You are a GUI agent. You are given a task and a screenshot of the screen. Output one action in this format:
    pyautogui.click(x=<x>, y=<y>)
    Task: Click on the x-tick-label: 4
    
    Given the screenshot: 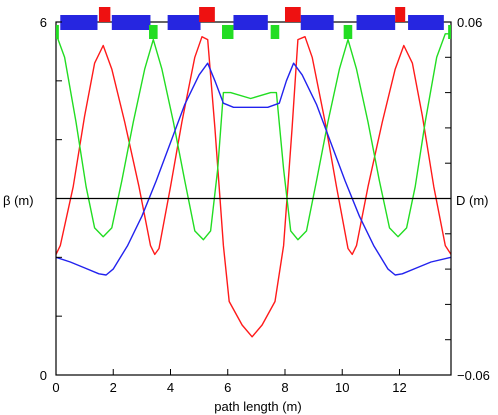 What is the action you would take?
    pyautogui.click(x=170, y=387)
    